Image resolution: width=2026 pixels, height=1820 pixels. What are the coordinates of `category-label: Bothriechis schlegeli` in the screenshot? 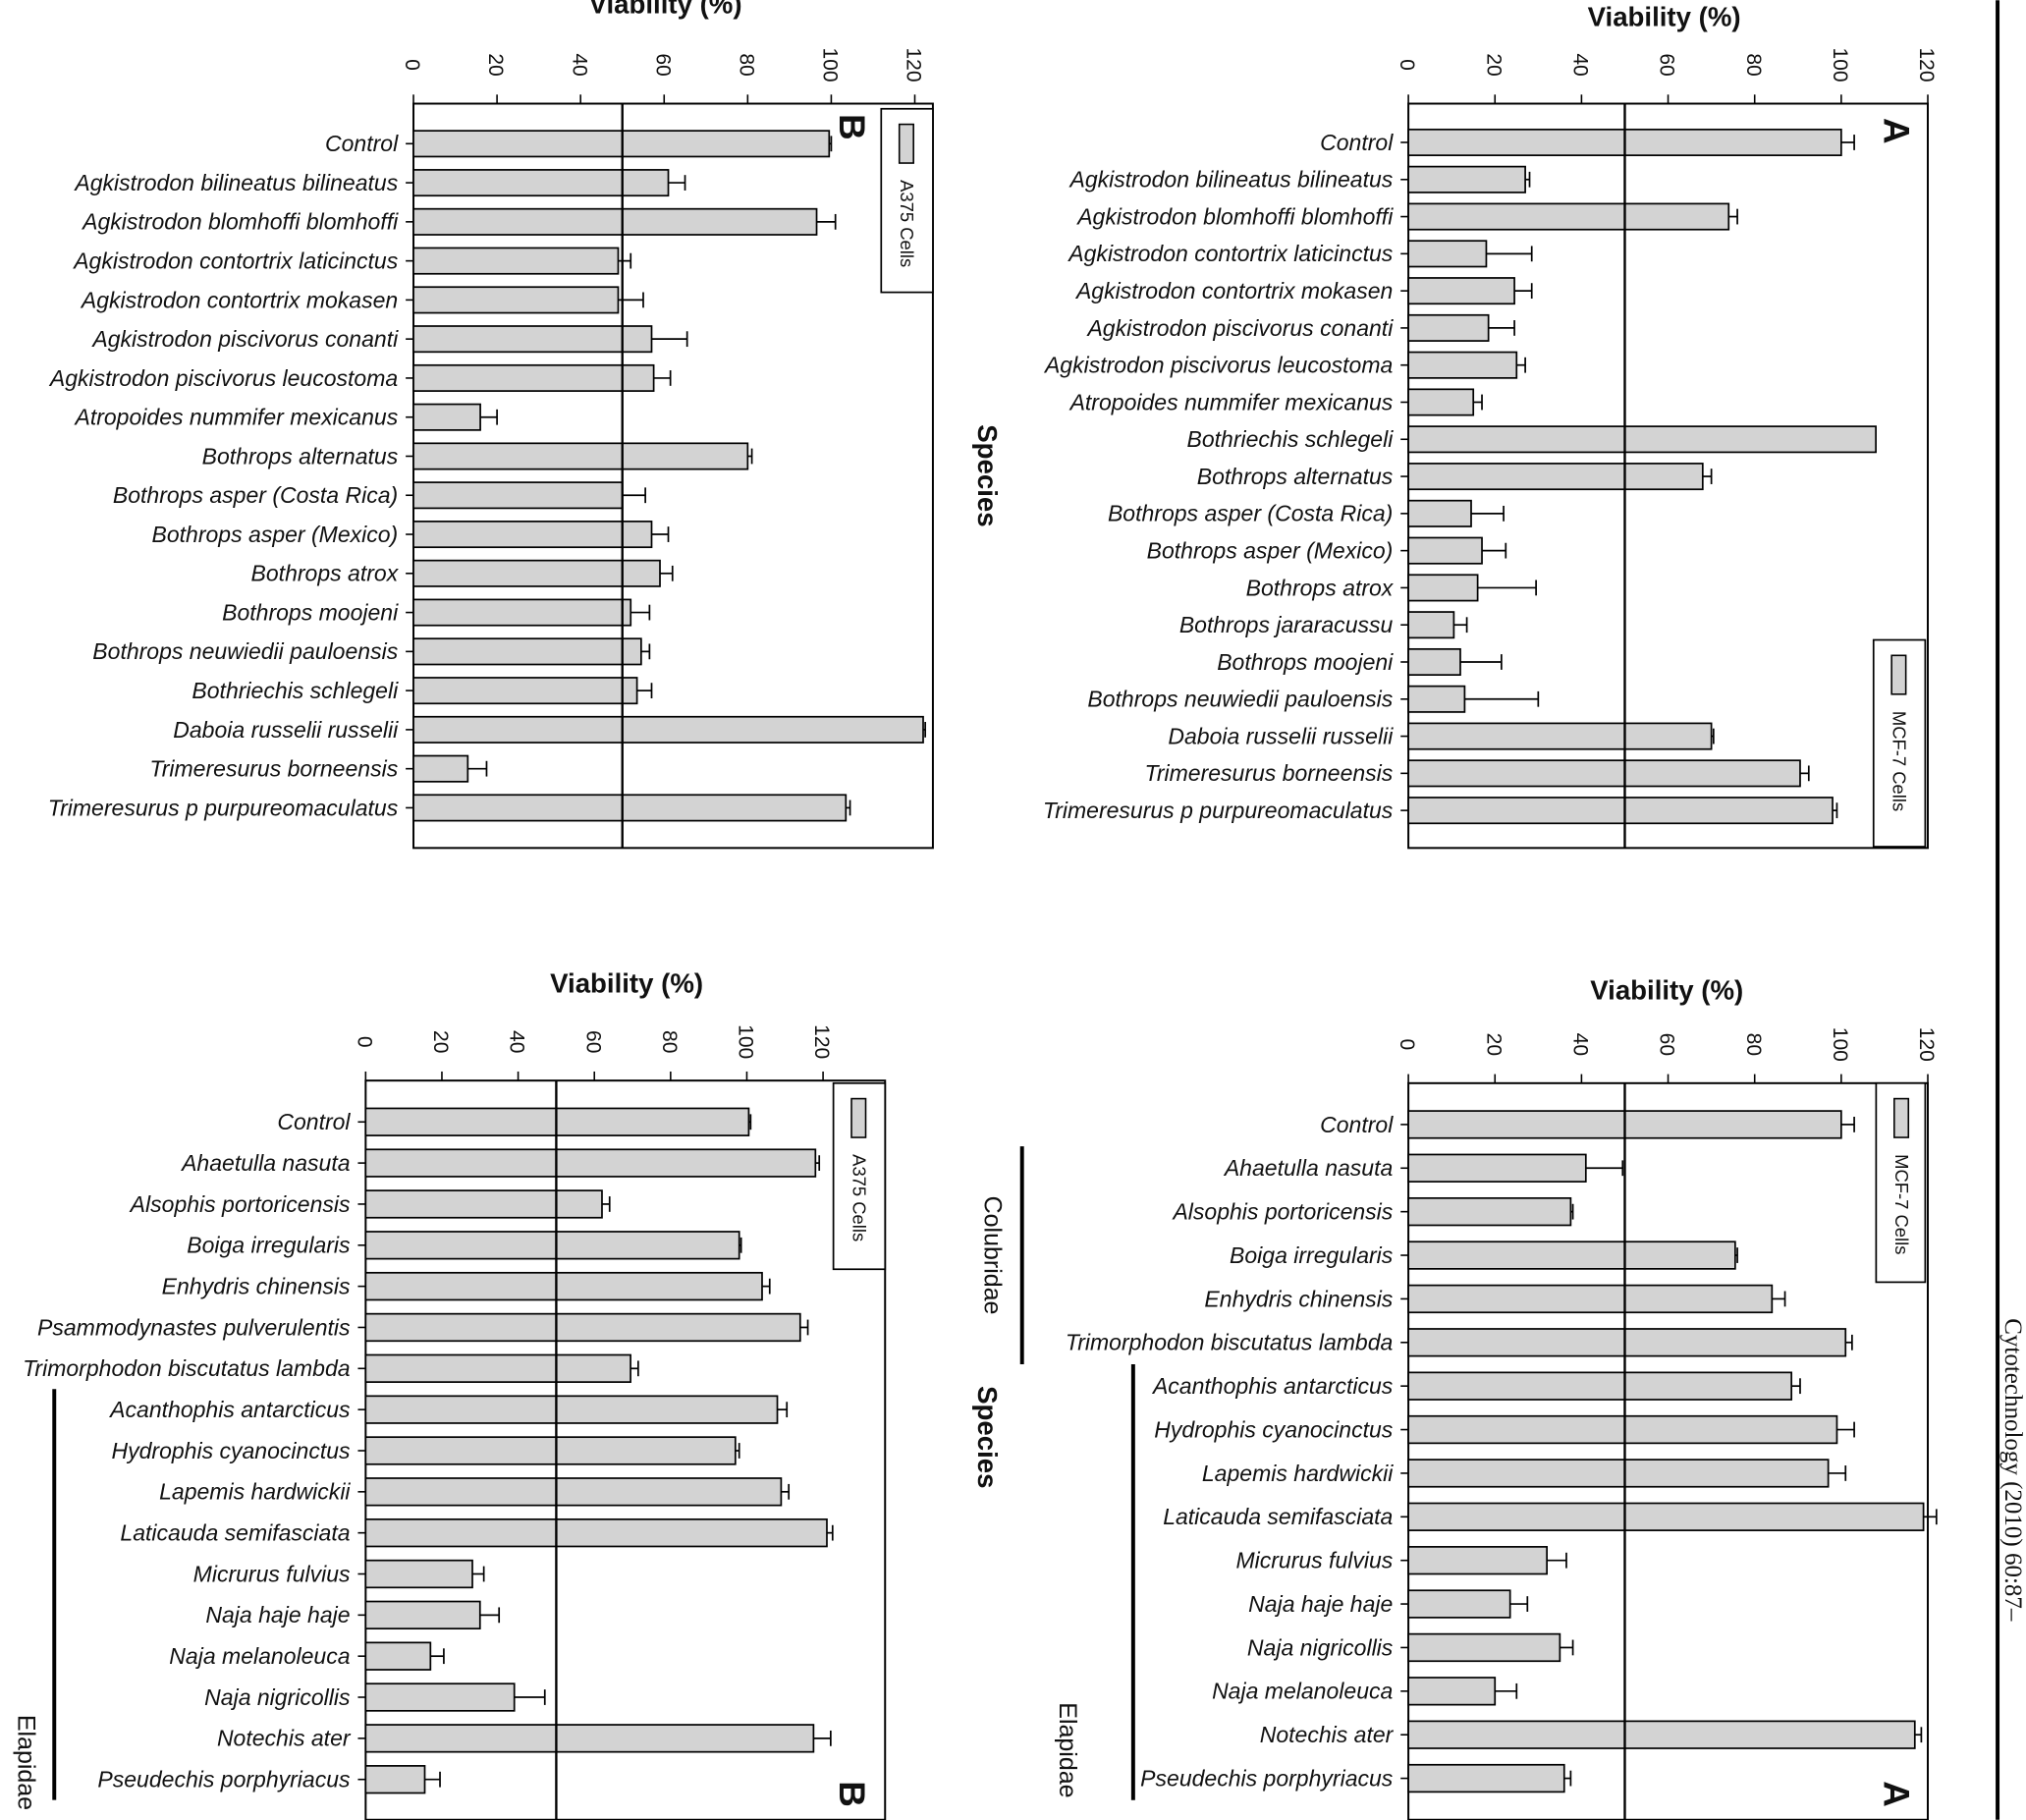 It's located at (296, 690).